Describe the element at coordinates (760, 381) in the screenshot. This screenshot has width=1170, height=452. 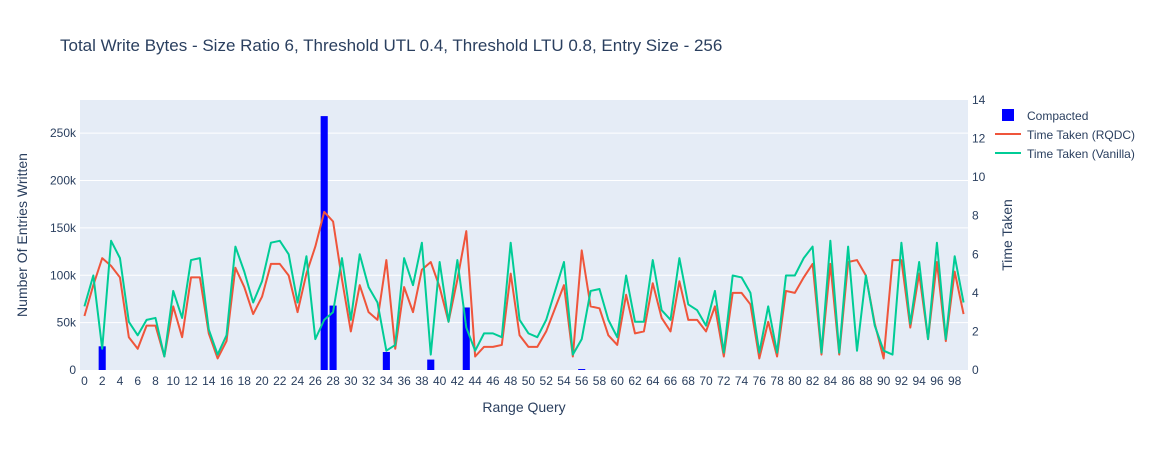
I see `x-tick-label: 76` at that location.